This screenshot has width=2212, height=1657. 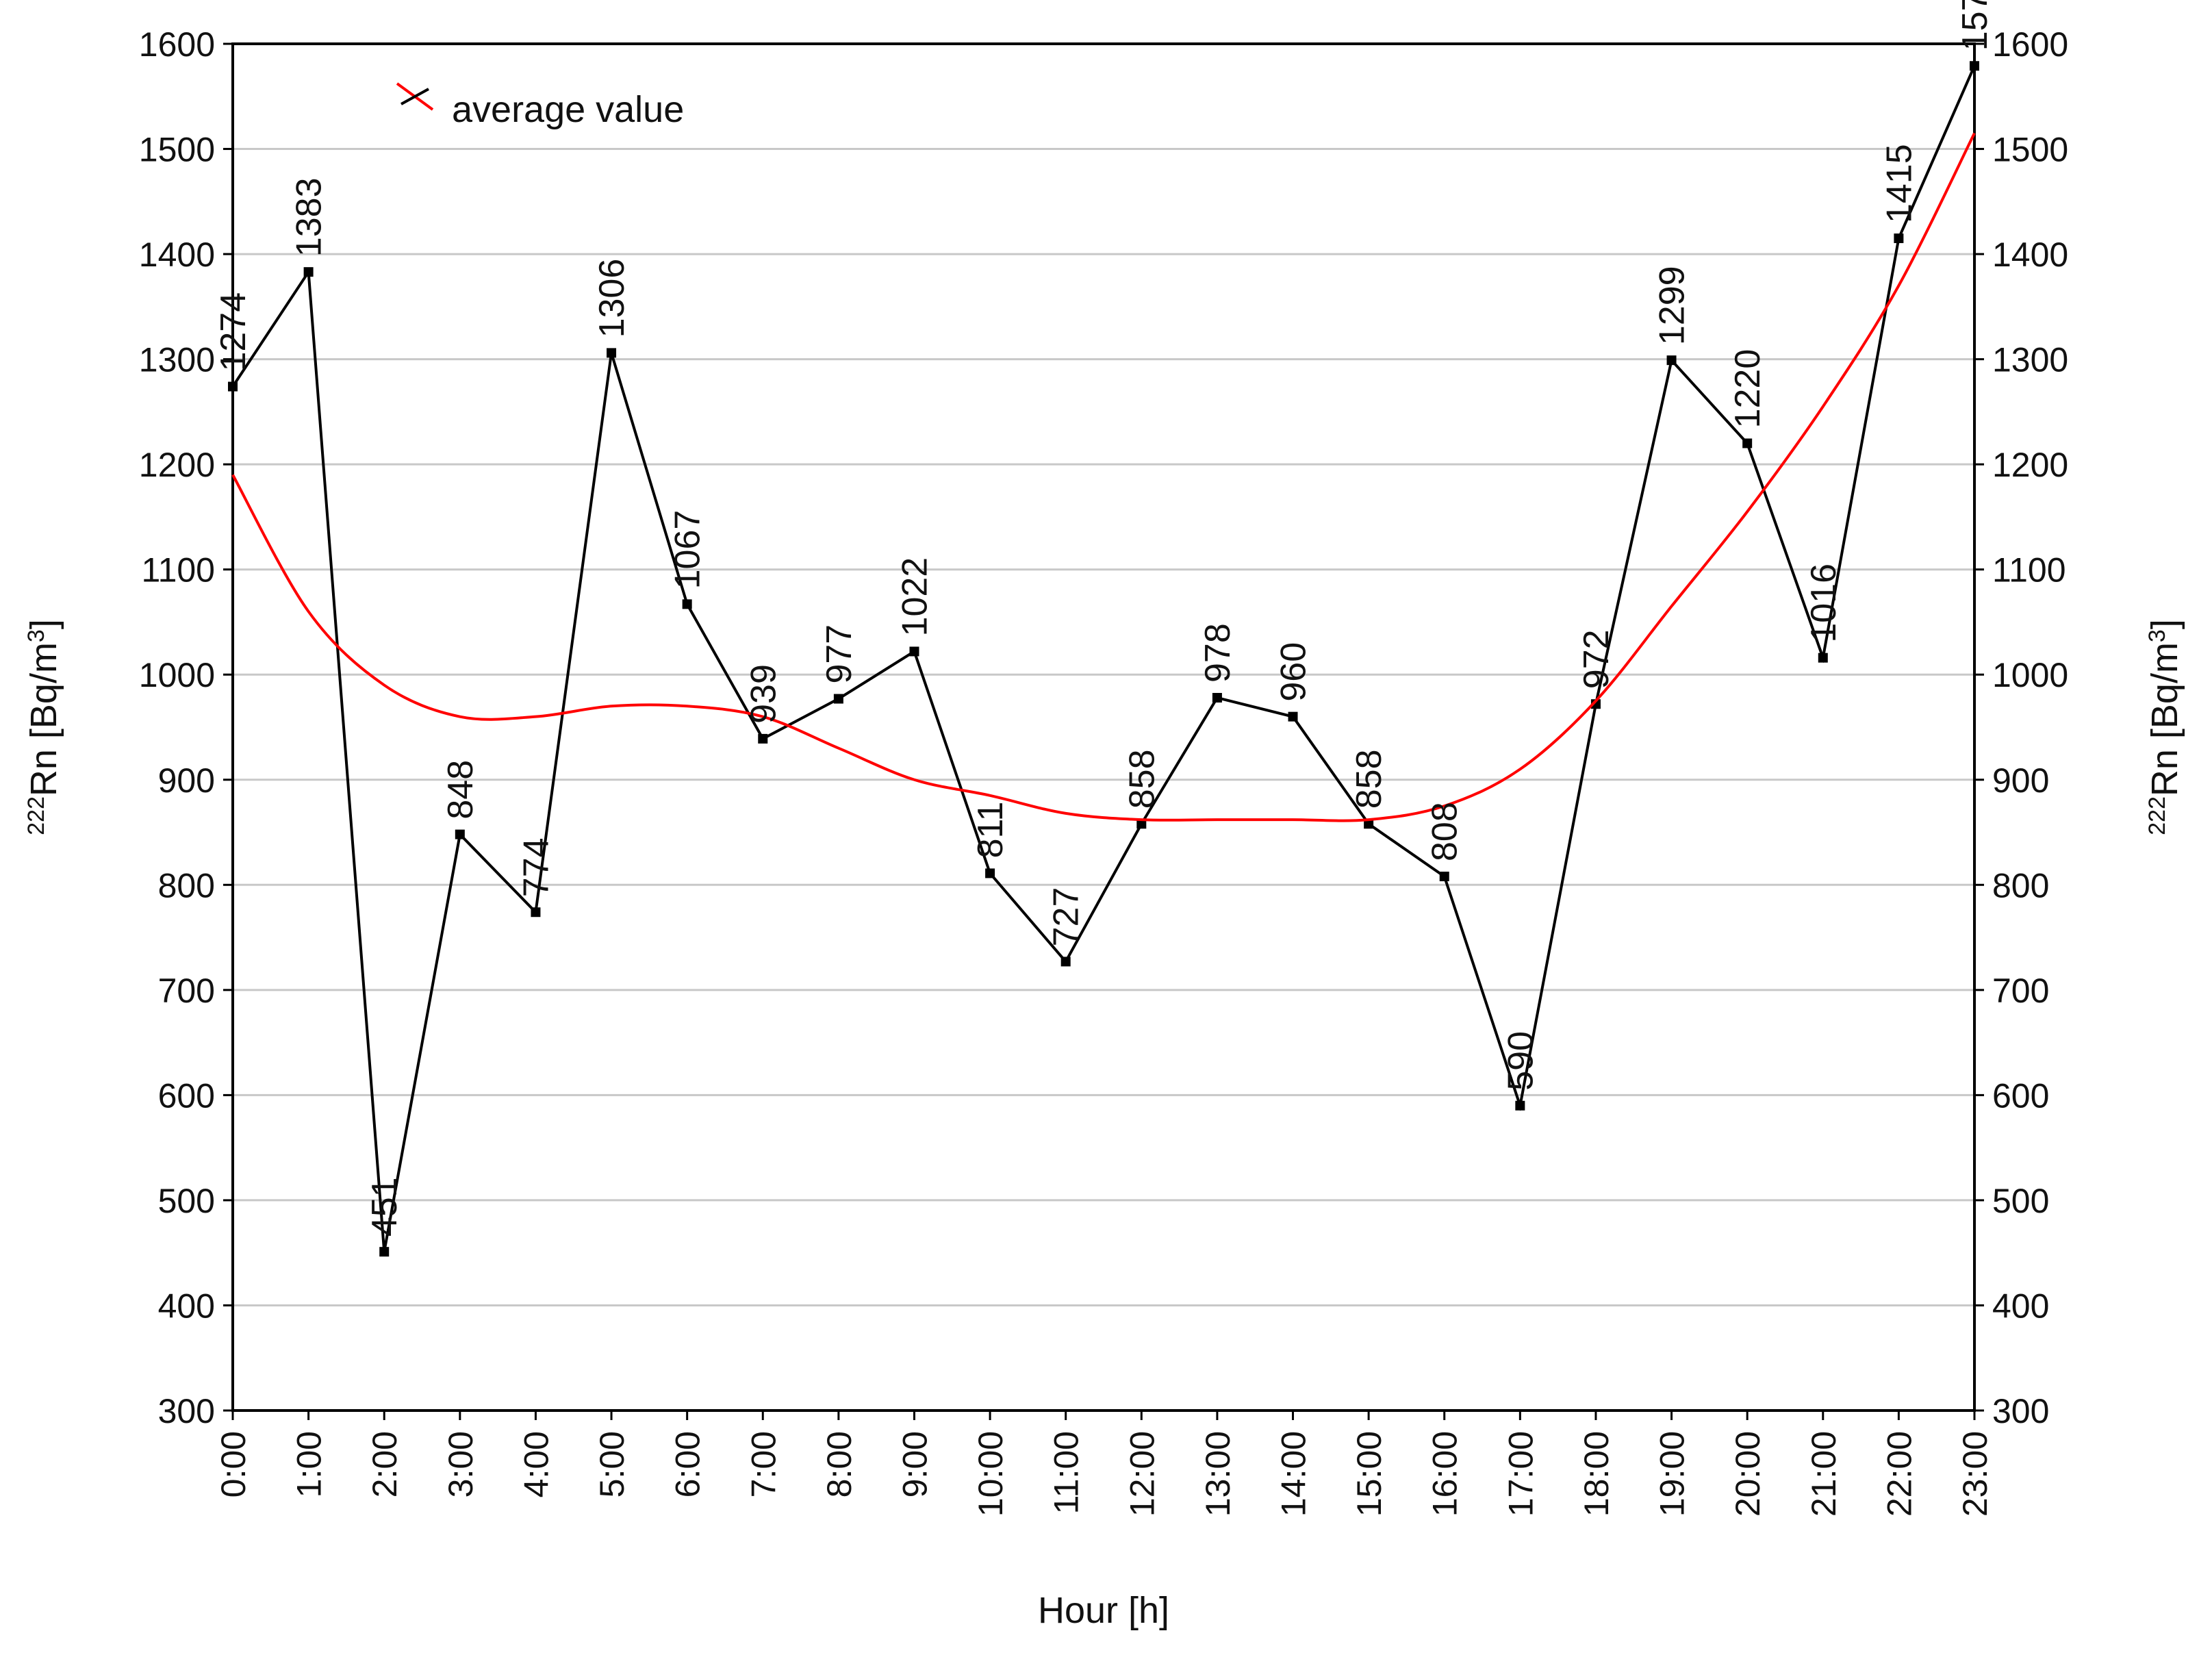 What do you see at coordinates (991, 1474) in the screenshot?
I see `x-tick-label: 10:00` at bounding box center [991, 1474].